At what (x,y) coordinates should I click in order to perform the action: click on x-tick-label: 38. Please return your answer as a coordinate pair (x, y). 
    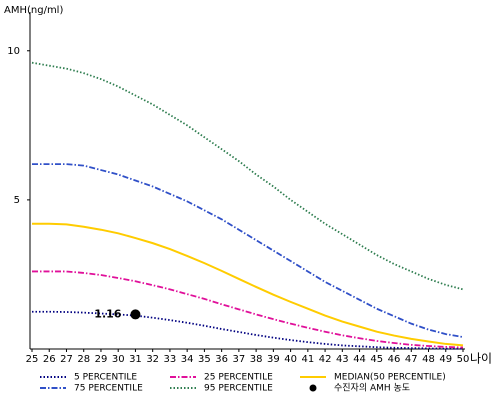
    Looking at the image, I should click on (256, 359).